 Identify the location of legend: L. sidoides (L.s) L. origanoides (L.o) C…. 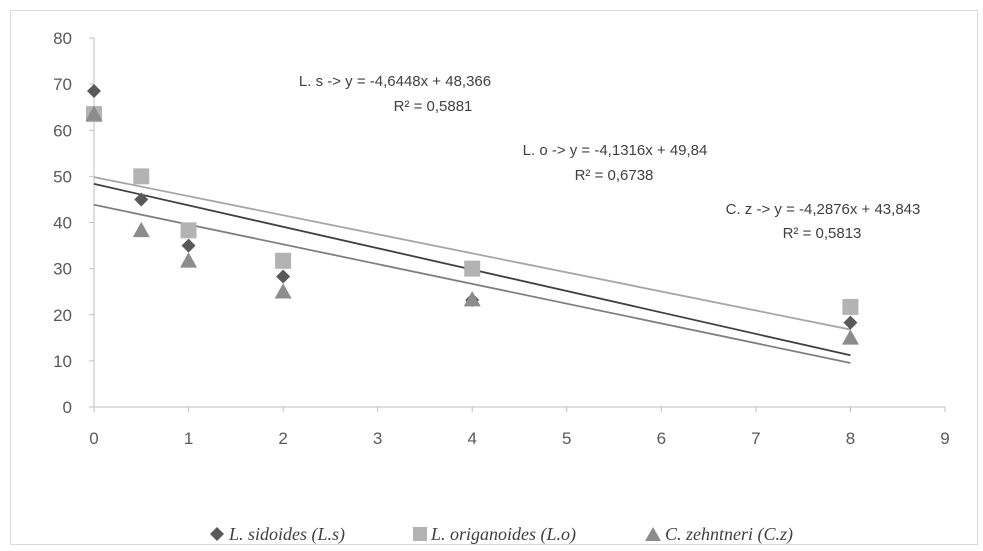
(501, 534).